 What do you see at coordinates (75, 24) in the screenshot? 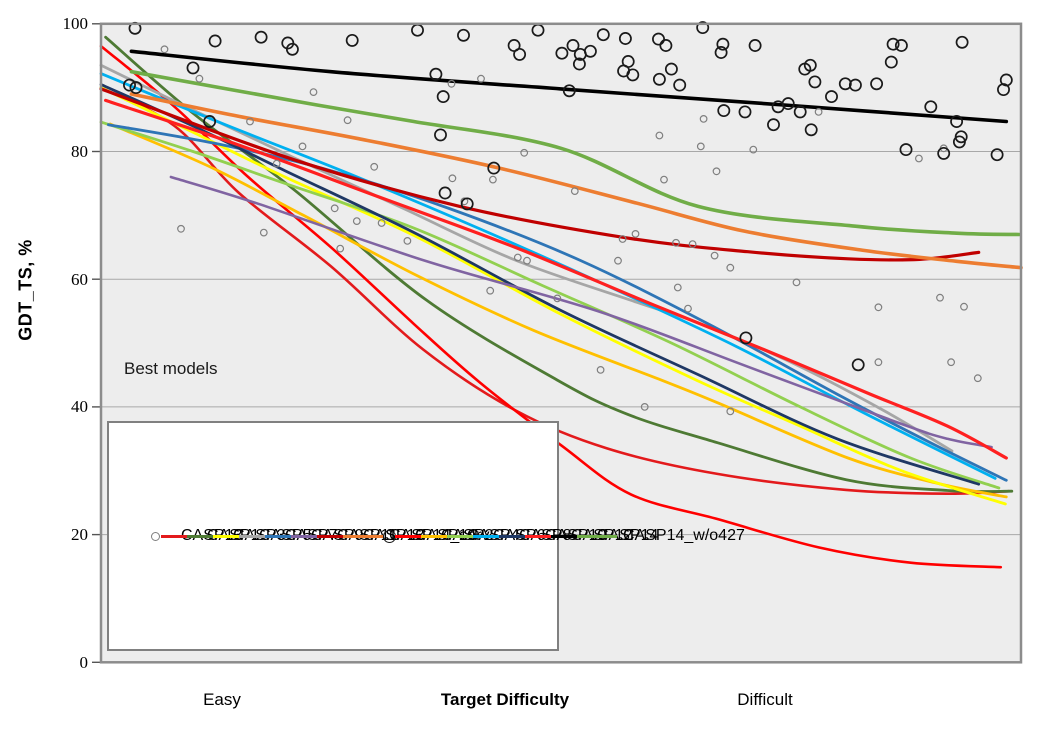
I see `y-tick-label: 100` at bounding box center [75, 24].